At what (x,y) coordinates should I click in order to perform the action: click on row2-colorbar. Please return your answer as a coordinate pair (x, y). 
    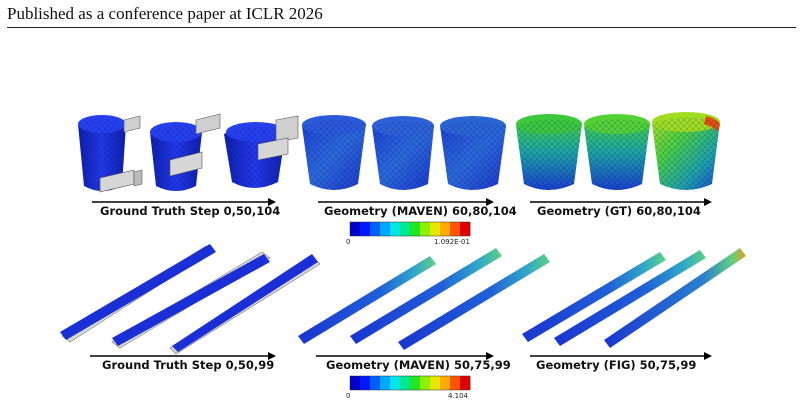
    Looking at the image, I should click on (410, 383).